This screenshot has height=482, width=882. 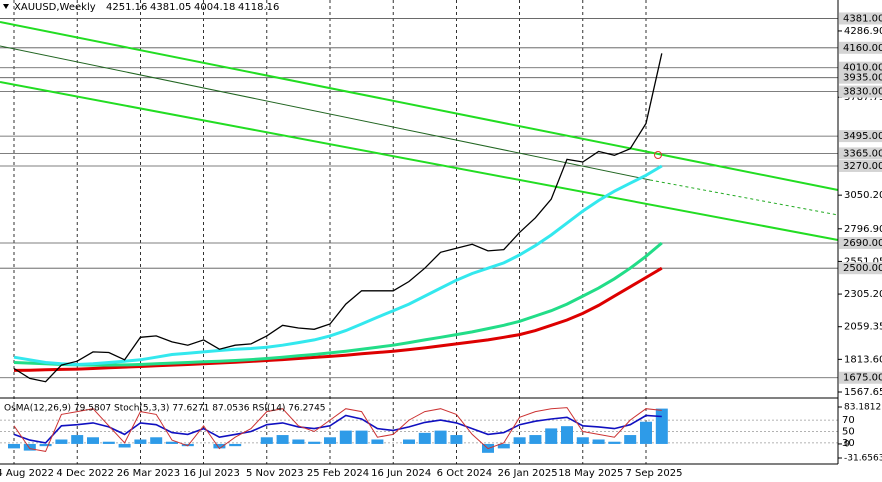 What do you see at coordinates (653, 473) in the screenshot?
I see `x-tick-label: 7 Sep 2025` at bounding box center [653, 473].